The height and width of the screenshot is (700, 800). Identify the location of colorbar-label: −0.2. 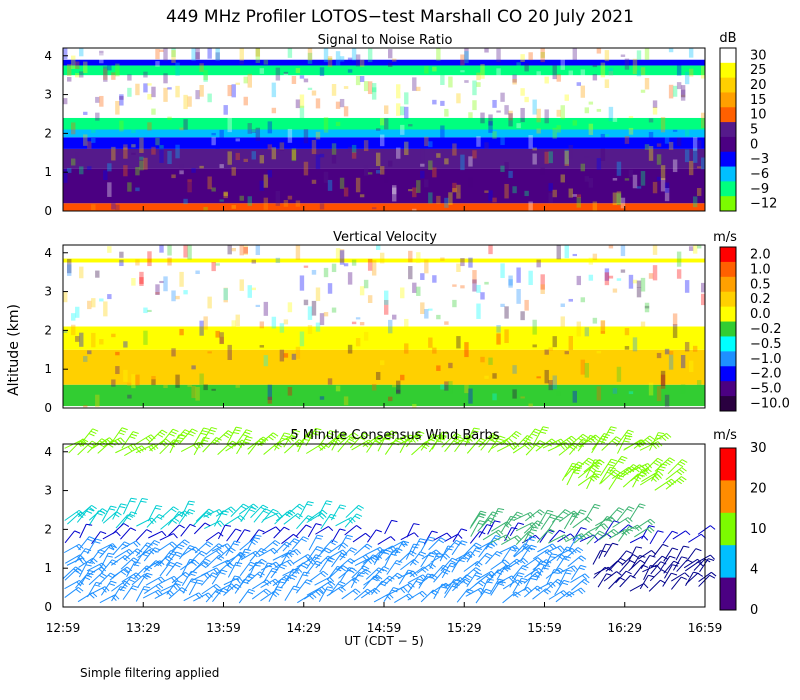
(766, 329).